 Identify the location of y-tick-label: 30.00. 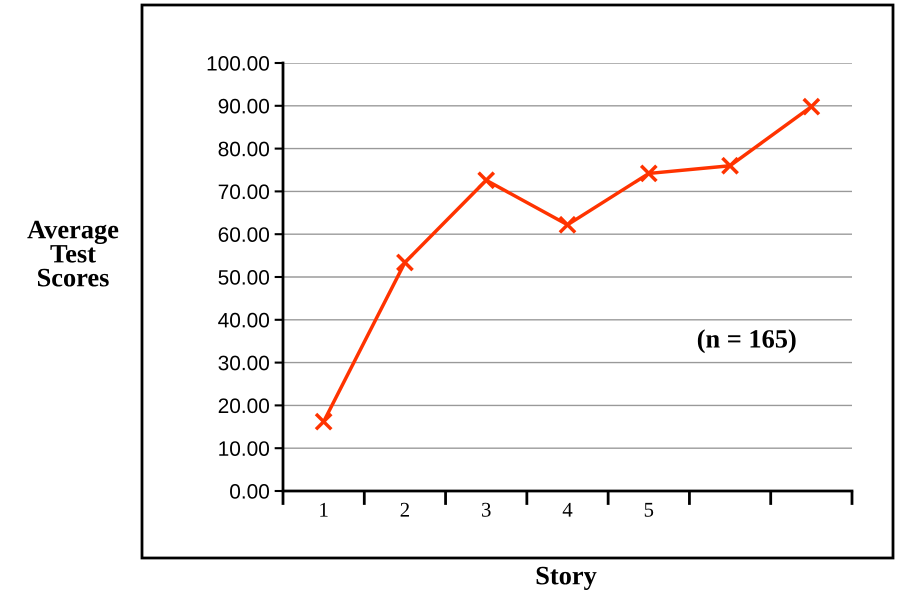
(243, 363).